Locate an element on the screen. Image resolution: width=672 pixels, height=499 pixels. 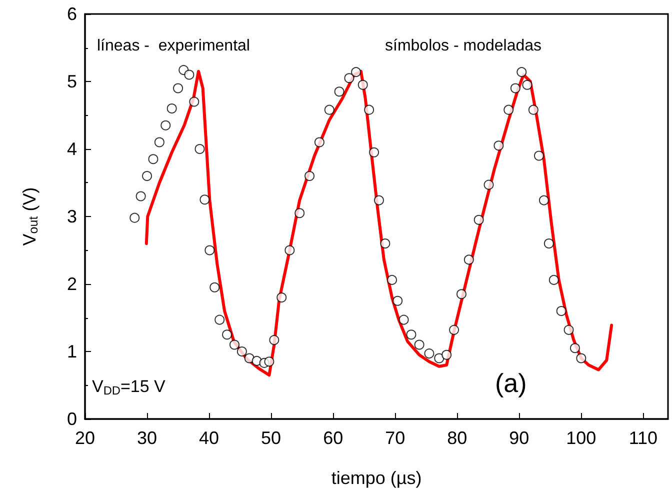
y-tick-label: 5 is located at coordinates (71, 82).